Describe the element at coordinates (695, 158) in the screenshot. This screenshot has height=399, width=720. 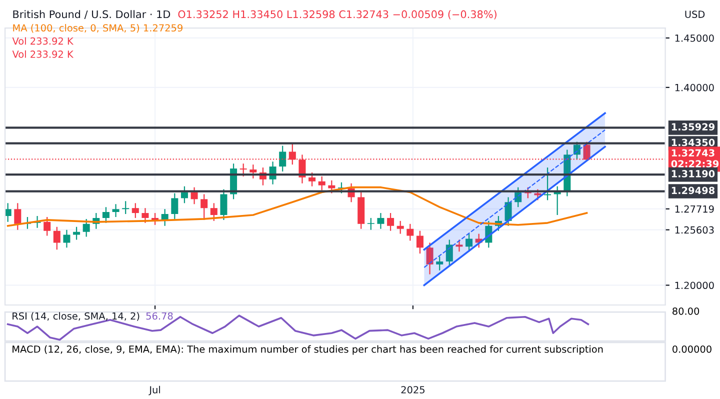
I see `ref-line-label: 1.32743 02:22:39` at that location.